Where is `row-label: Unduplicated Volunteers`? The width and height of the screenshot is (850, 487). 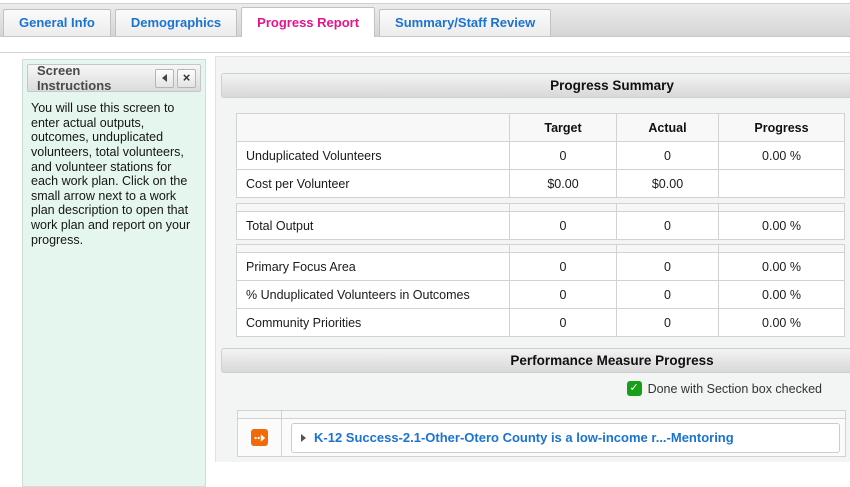 row-label: Unduplicated Volunteers is located at coordinates (373, 155).